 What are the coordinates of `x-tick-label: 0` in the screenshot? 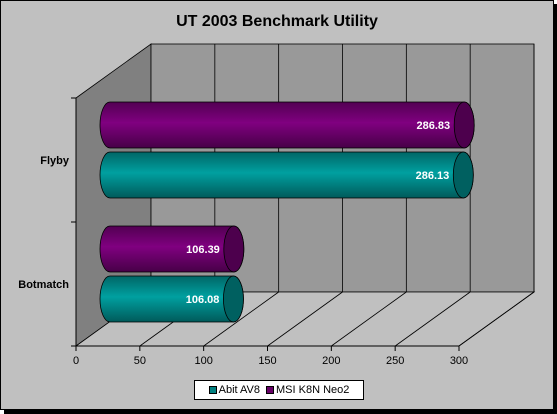 It's located at (76, 361).